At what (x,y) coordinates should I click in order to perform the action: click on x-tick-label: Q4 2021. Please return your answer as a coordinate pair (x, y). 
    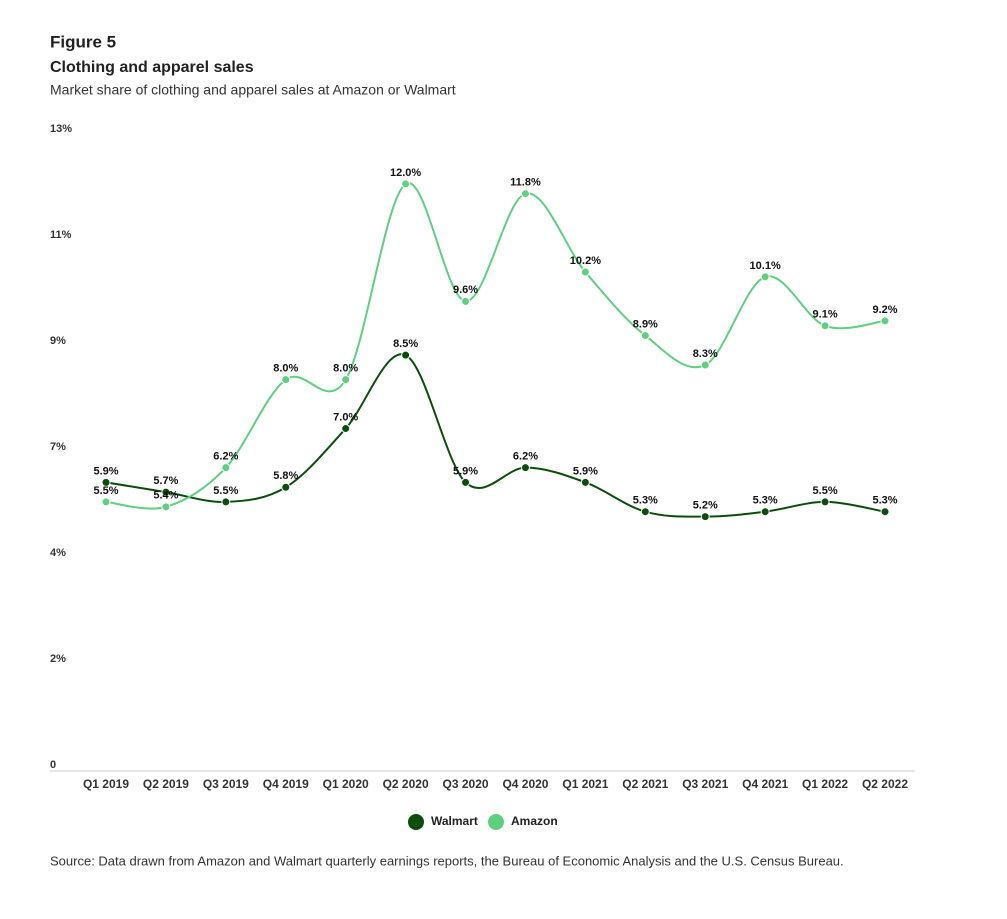
    Looking at the image, I should click on (765, 784).